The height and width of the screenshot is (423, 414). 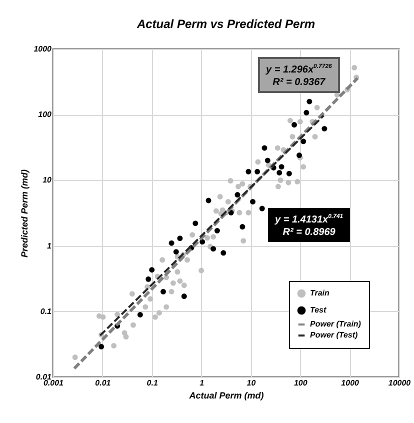 What do you see at coordinates (49, 245) in the screenshot?
I see `y-tick-label: 1` at bounding box center [49, 245].